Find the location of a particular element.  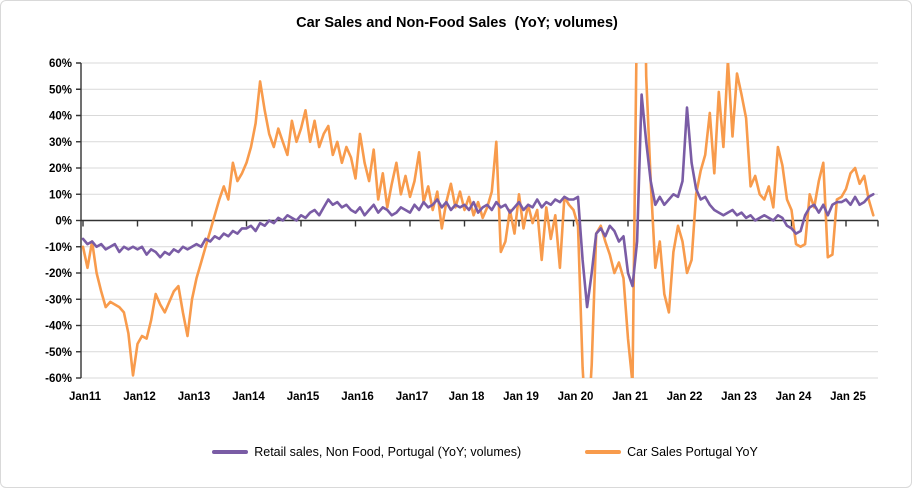

y-tick-label: -50% is located at coordinates (58, 353).